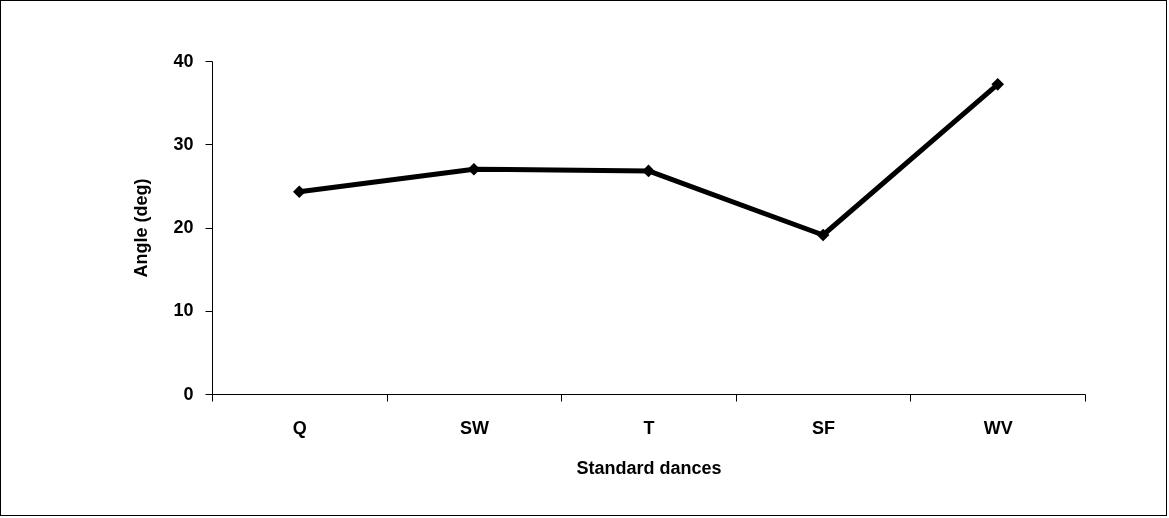 The width and height of the screenshot is (1169, 518). I want to click on y-tick-label: 30, so click(183, 143).